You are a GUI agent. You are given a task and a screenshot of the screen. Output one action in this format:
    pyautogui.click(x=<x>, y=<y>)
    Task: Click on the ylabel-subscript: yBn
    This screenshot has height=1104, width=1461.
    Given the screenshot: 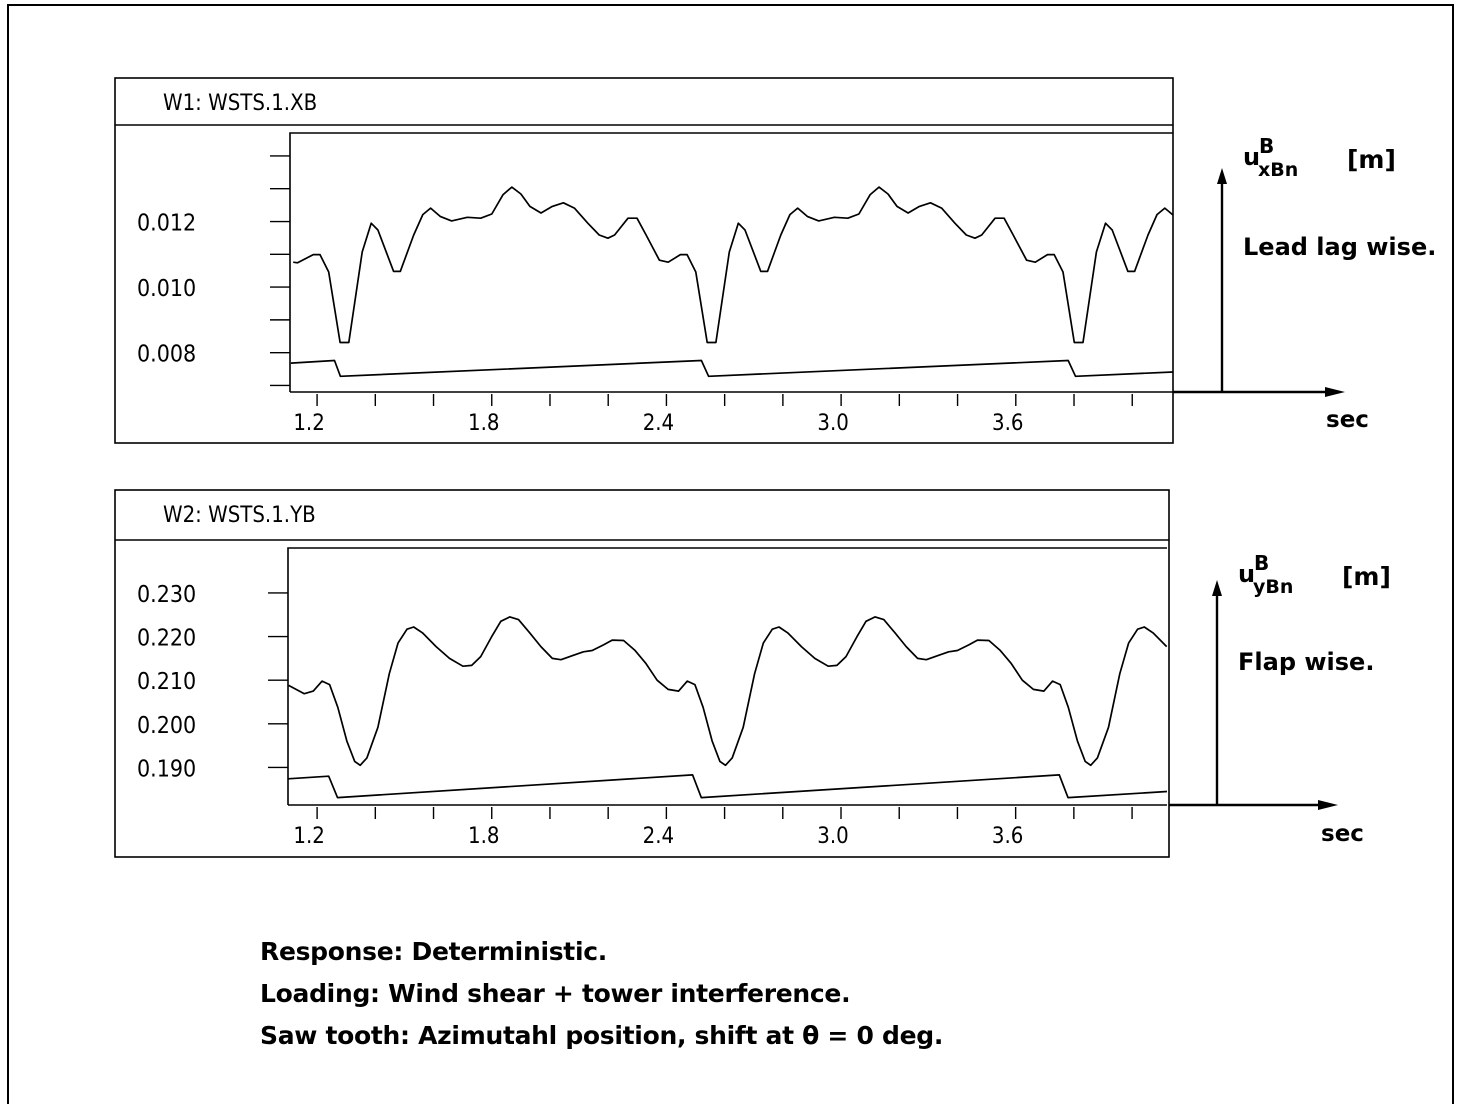 What is the action you would take?
    pyautogui.click(x=1273, y=587)
    